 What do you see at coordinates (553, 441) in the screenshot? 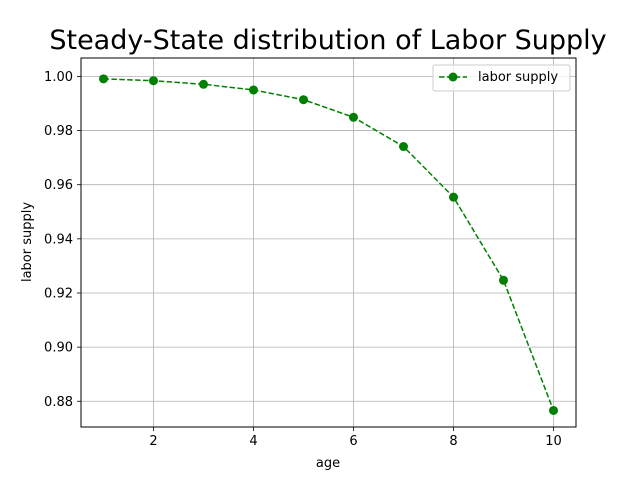
I see `x-tick-label: 10` at bounding box center [553, 441].